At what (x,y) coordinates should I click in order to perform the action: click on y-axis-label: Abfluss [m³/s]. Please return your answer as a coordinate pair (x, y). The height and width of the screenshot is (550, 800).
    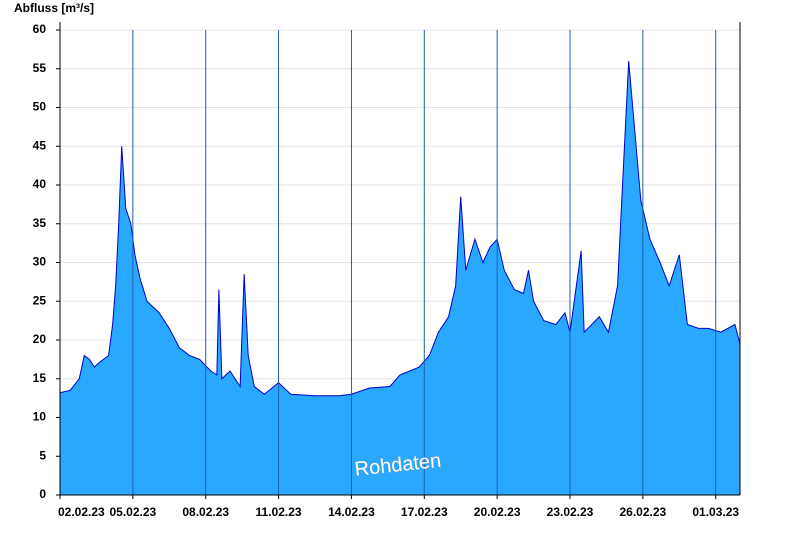
    Looking at the image, I should click on (54, 8).